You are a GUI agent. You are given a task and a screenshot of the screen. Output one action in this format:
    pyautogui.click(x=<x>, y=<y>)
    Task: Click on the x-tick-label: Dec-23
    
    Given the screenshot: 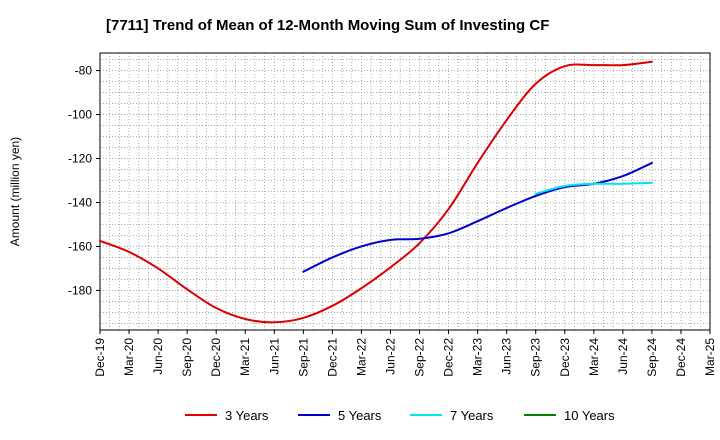 What is the action you would take?
    pyautogui.click(x=565, y=357)
    